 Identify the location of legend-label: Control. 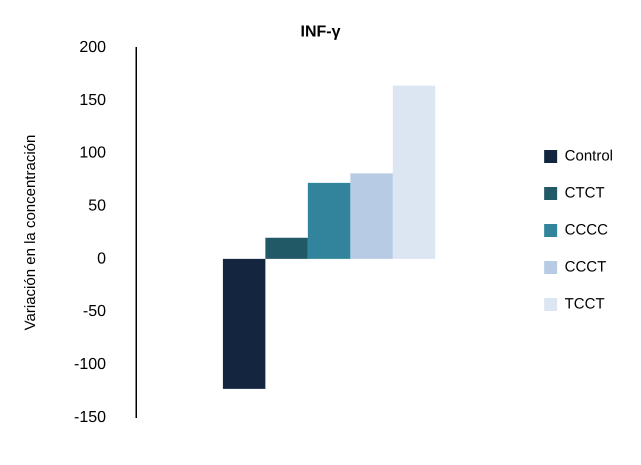
(589, 156).